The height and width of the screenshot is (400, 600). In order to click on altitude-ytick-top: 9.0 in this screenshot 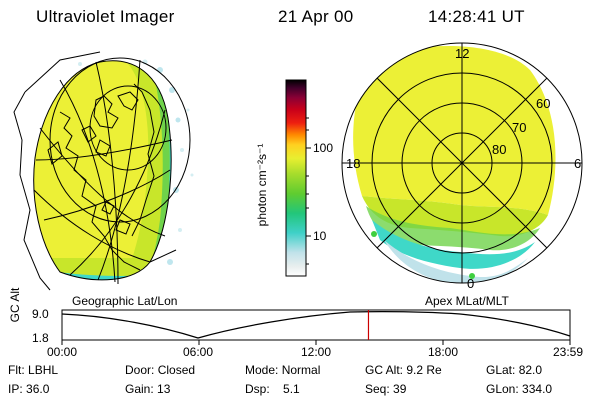, I will do `click(40, 314)`.